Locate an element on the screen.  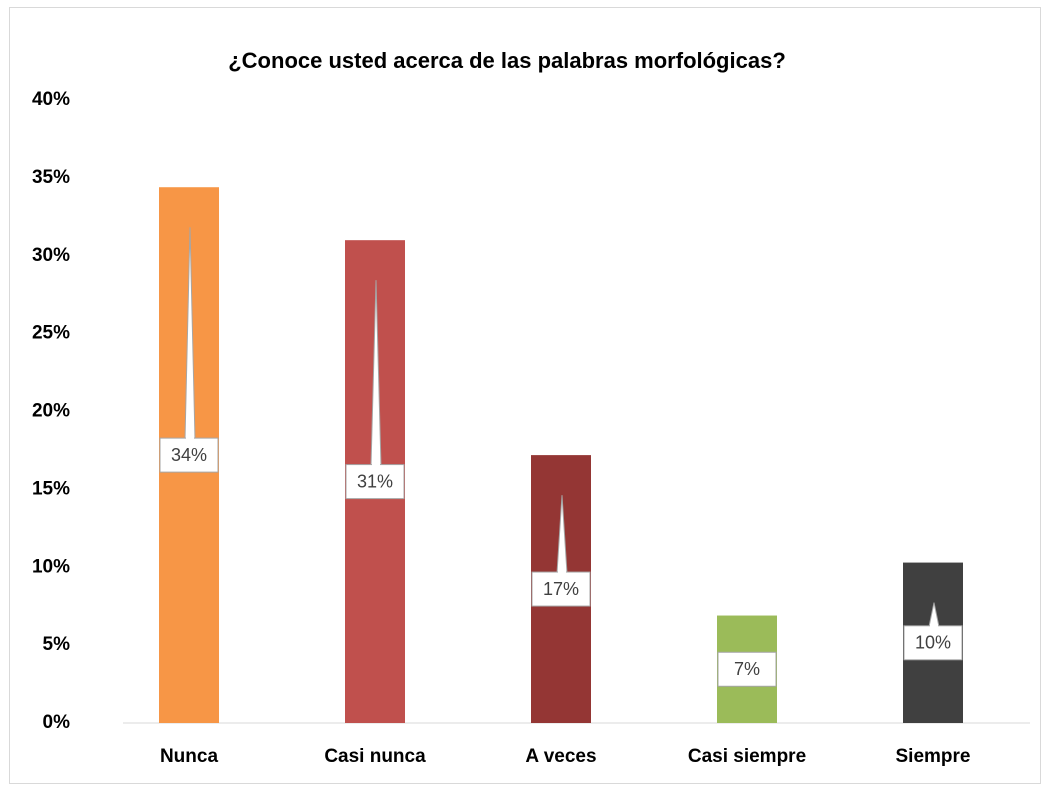
y-tick-label: 40% is located at coordinates (51, 99).